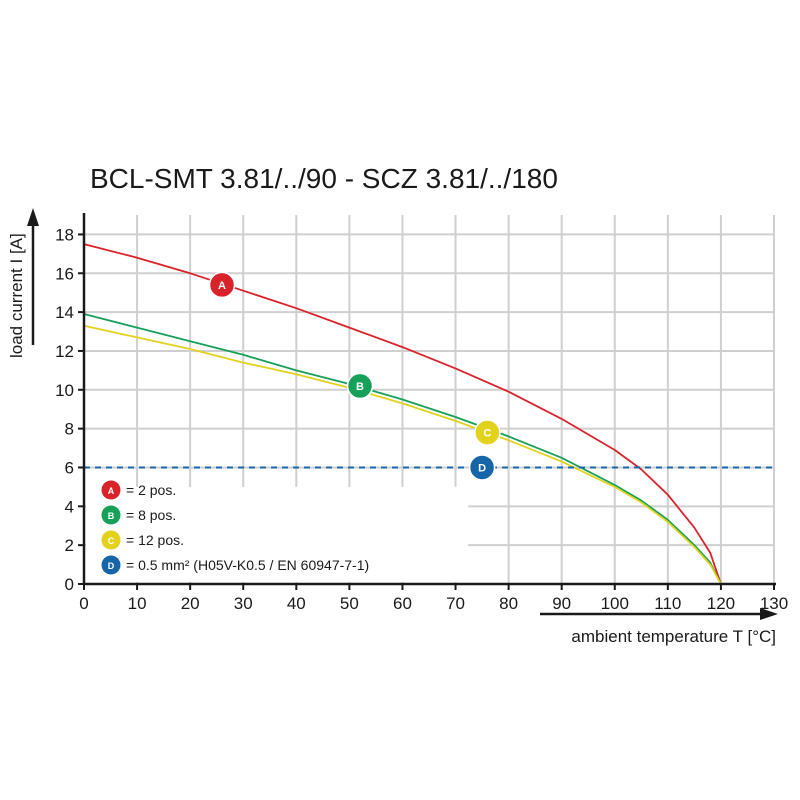 The width and height of the screenshot is (800, 800). I want to click on y-axis-arrowhead, so click(33, 217).